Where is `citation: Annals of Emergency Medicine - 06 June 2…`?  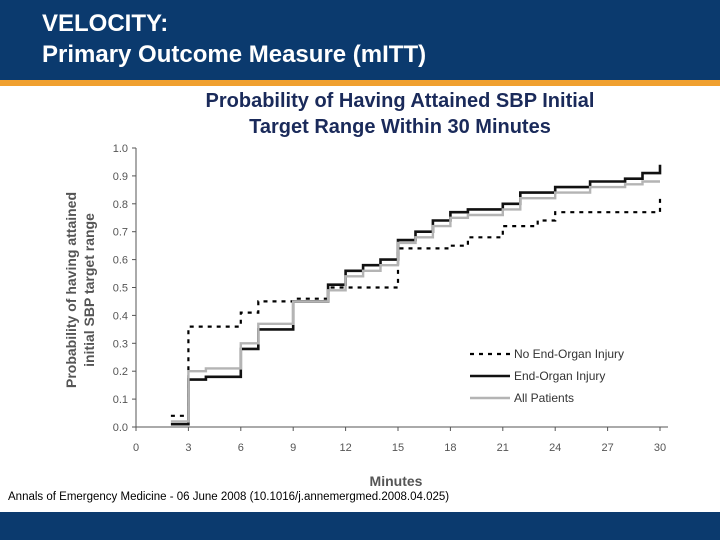
citation: Annals of Emergency Medicine - 06 June 2… is located at coordinates (229, 497).